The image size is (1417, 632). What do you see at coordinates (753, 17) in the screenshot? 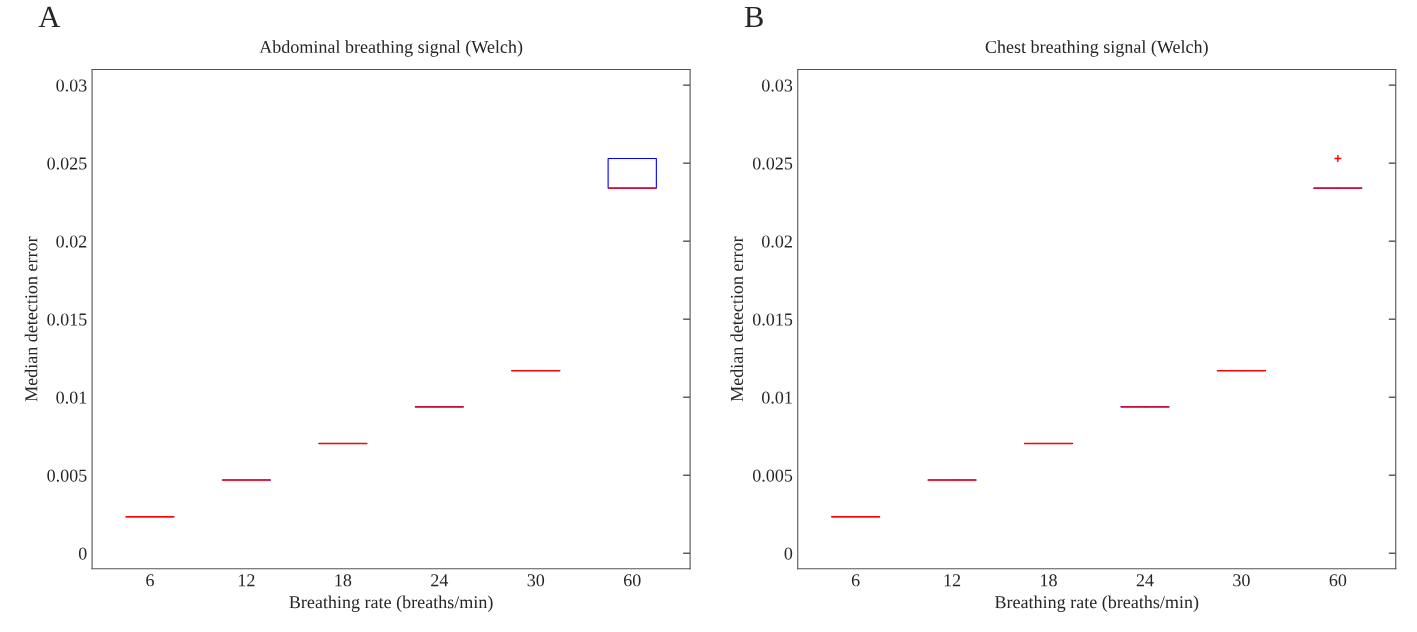
I see `text: B` at bounding box center [753, 17].